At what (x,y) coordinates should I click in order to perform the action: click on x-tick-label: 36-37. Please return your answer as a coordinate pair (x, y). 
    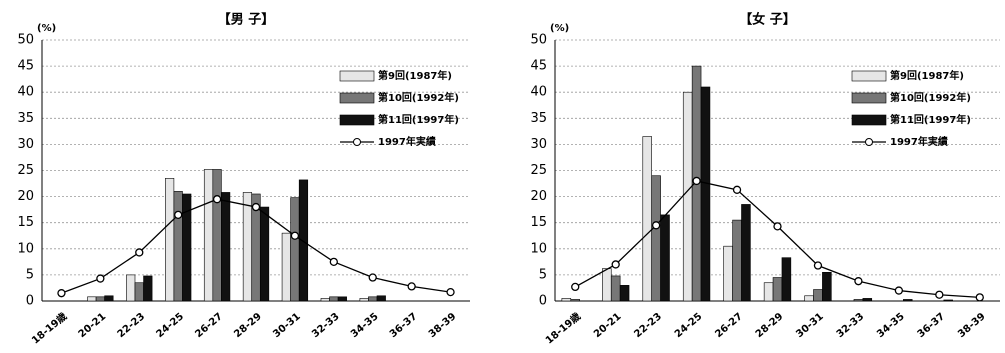
    Looking at the image, I should click on (404, 325).